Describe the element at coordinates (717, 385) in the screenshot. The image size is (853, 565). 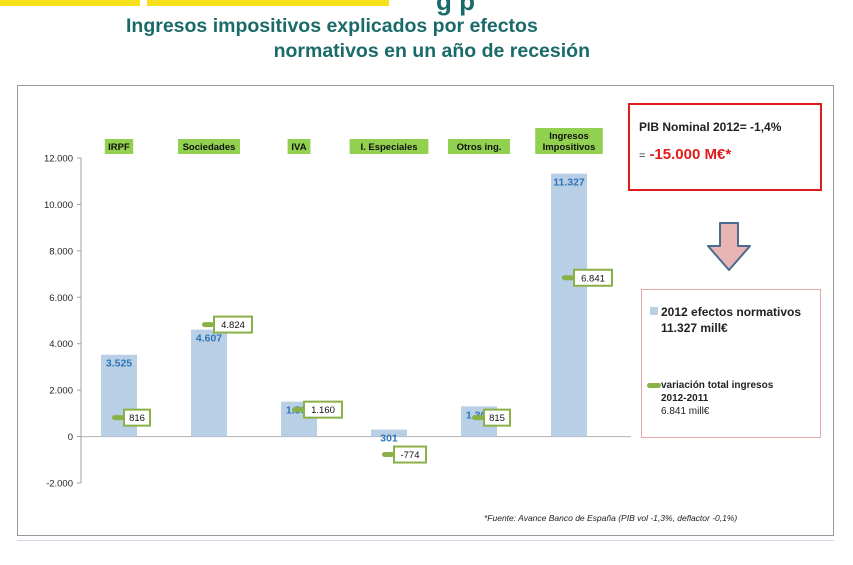
I see `legend-item2-line1: variación total ingresos` at that location.